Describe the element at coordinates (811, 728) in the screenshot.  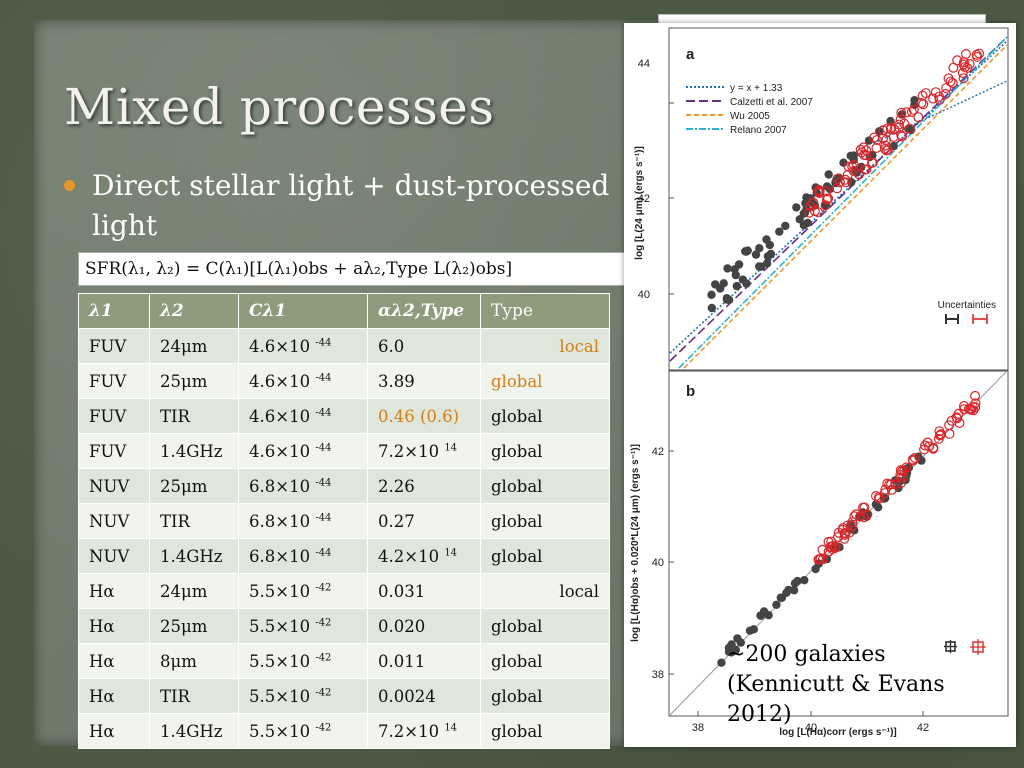
I see `panel-b-xtick-1: 40` at that location.